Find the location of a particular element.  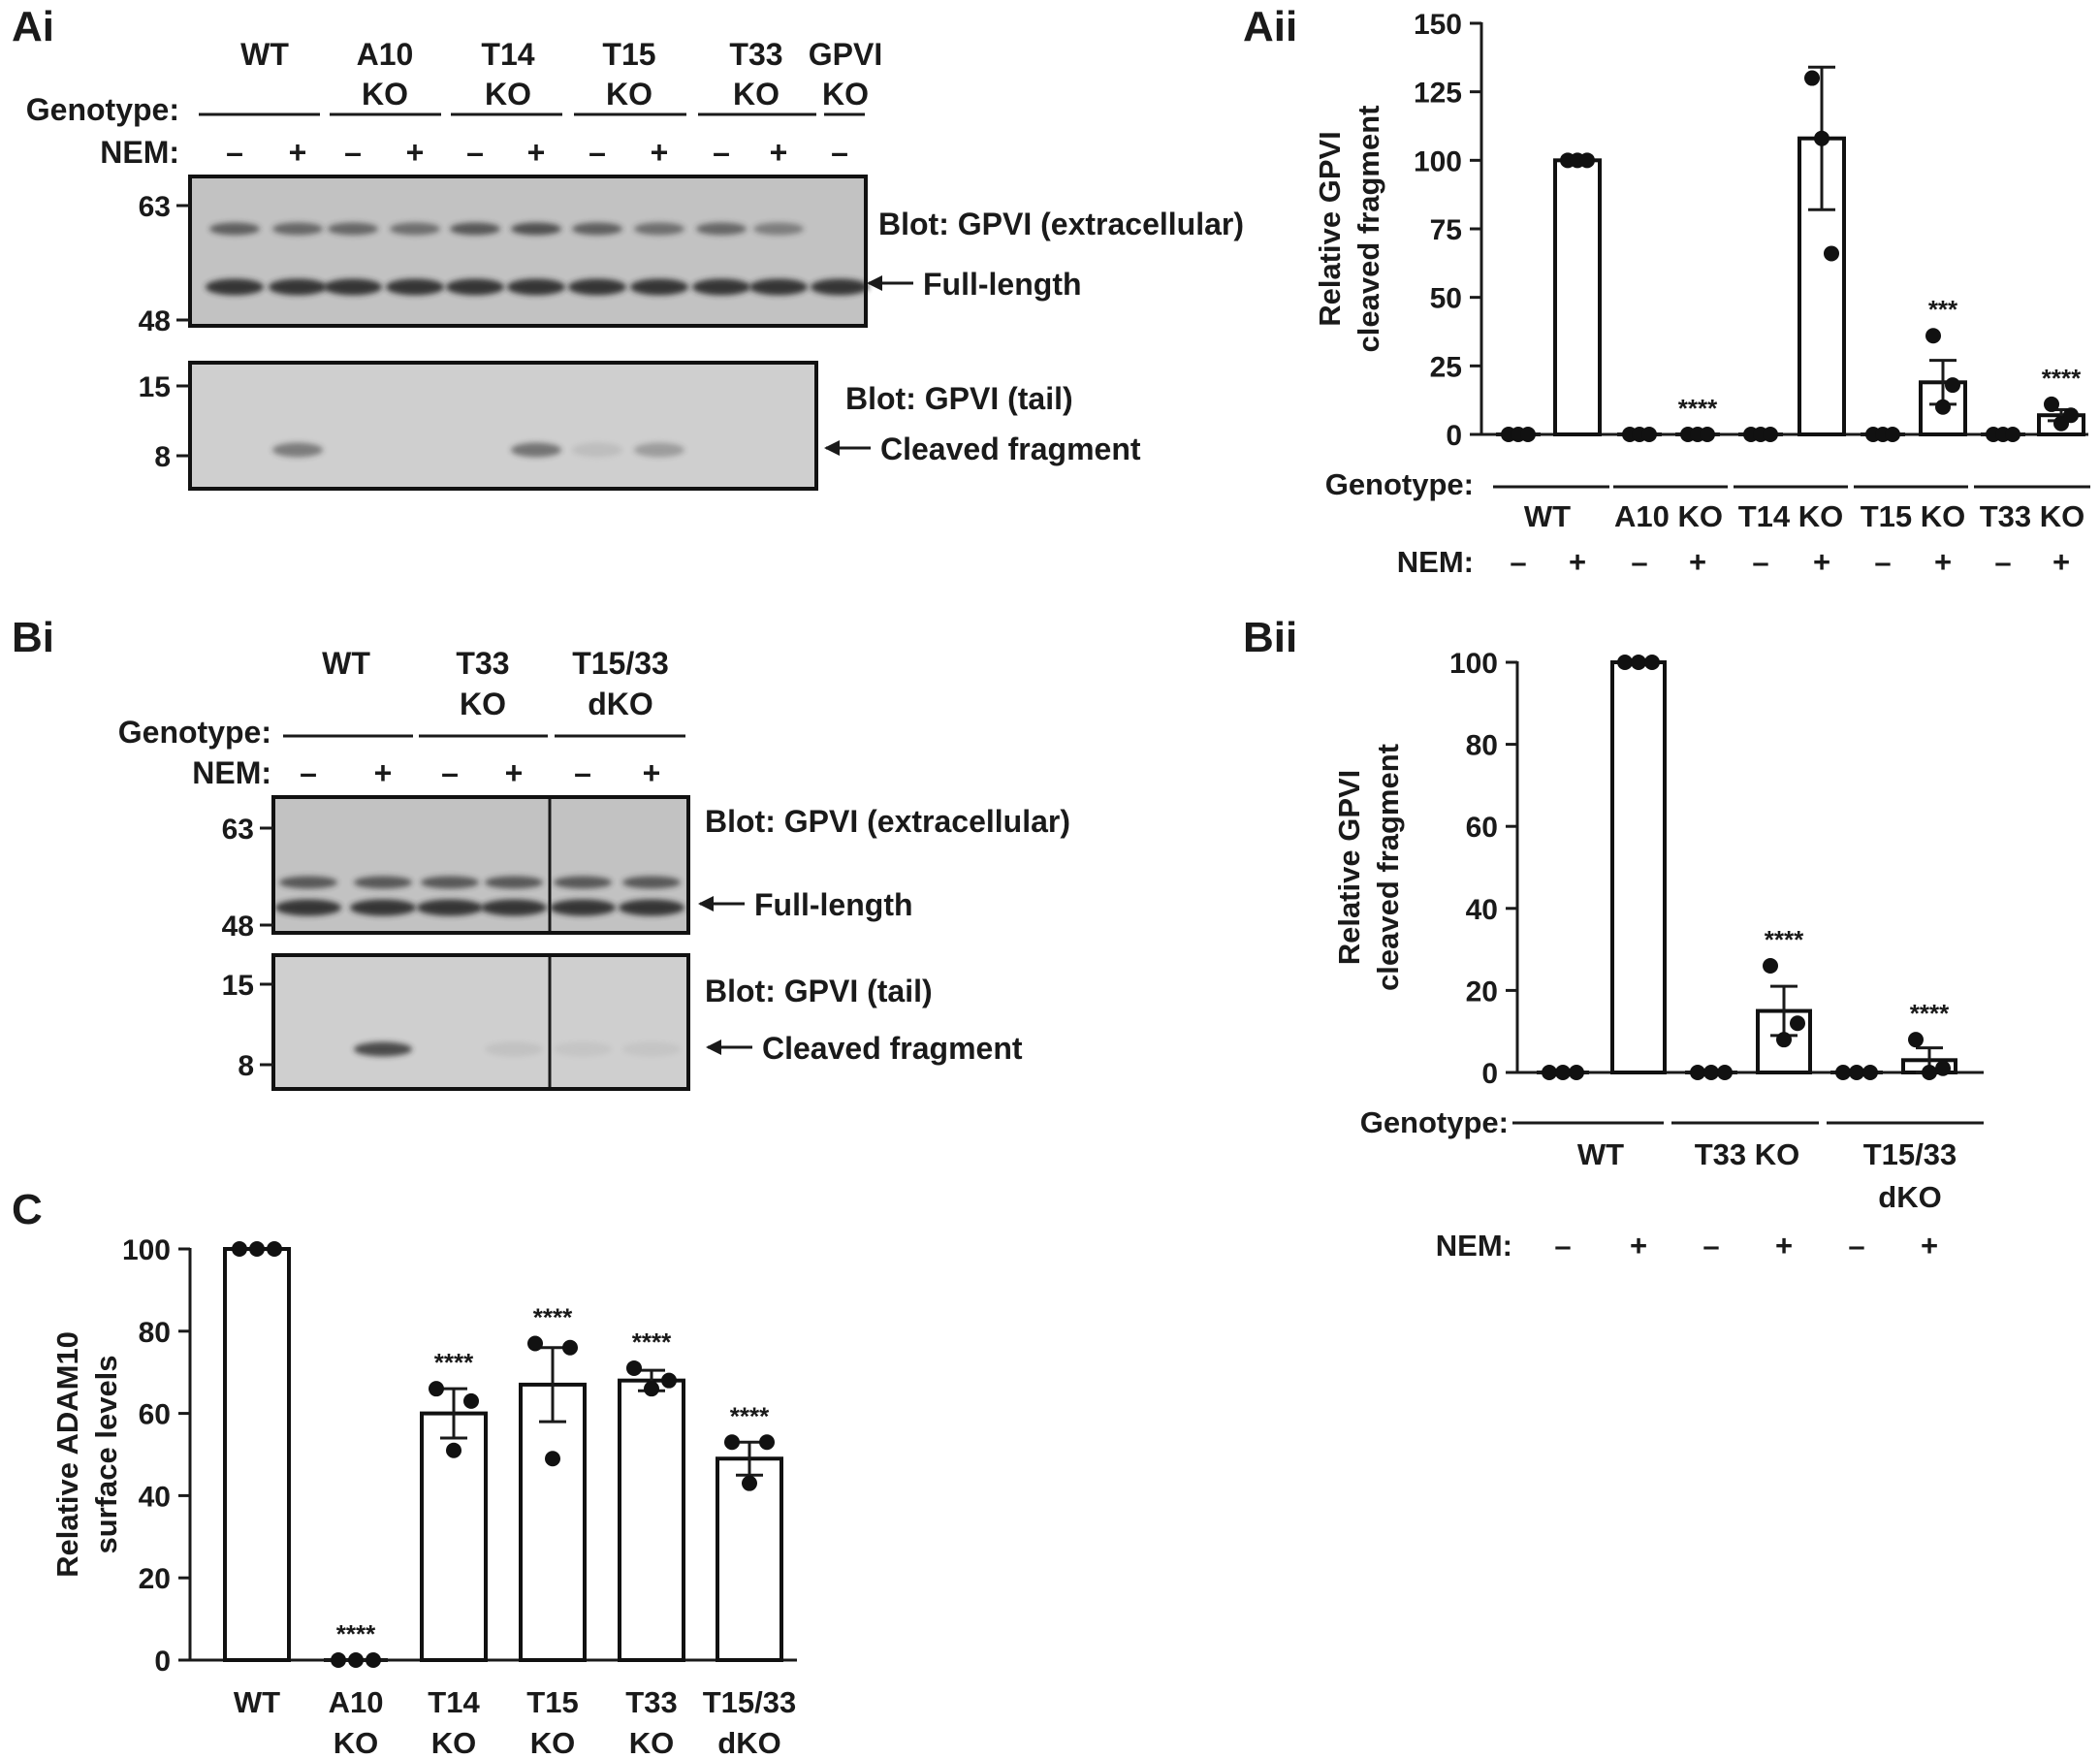

x-category-label: T14 is located at coordinates (454, 1702).